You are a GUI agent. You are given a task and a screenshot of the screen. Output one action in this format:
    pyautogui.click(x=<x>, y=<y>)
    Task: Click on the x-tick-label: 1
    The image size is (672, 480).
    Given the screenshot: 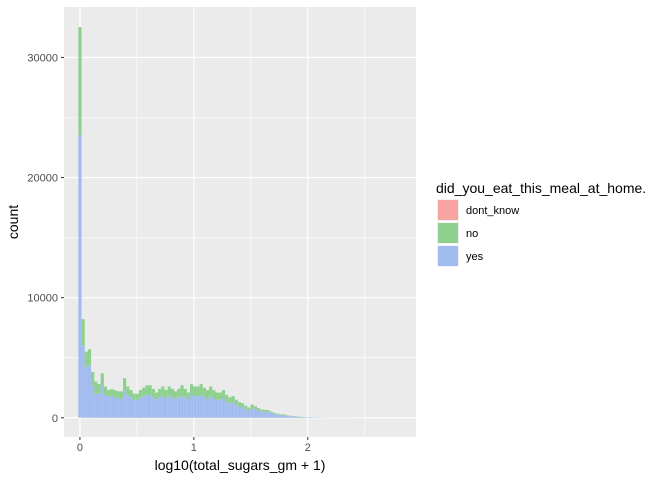 What is the action you would take?
    pyautogui.click(x=194, y=448)
    